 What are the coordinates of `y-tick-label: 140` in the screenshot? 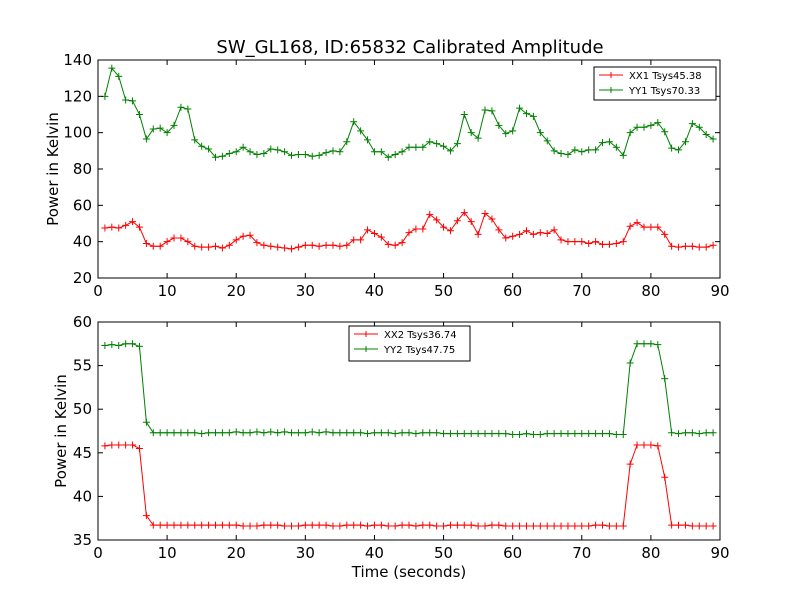 It's located at (77, 60).